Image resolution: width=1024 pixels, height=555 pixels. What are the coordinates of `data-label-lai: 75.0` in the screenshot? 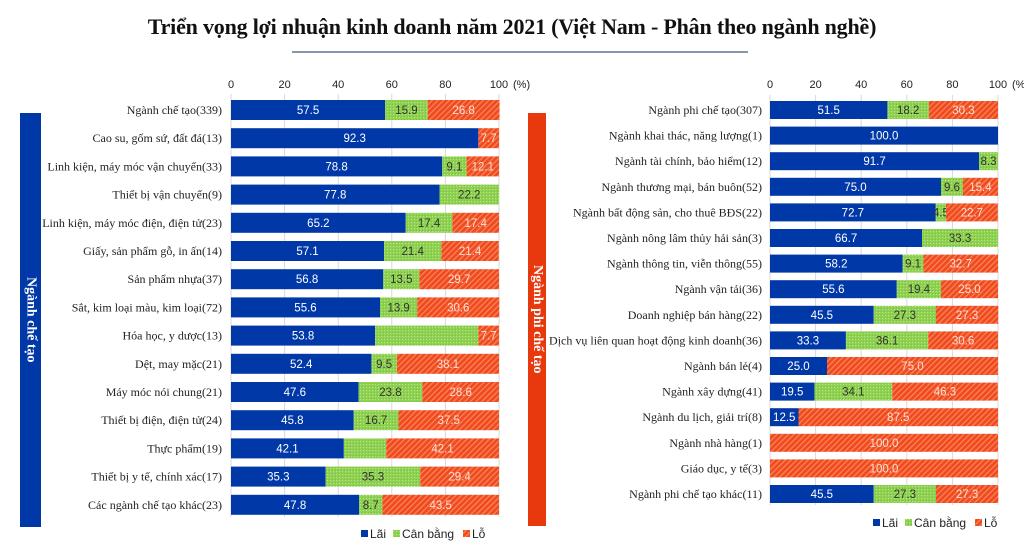 It's located at (855, 188).